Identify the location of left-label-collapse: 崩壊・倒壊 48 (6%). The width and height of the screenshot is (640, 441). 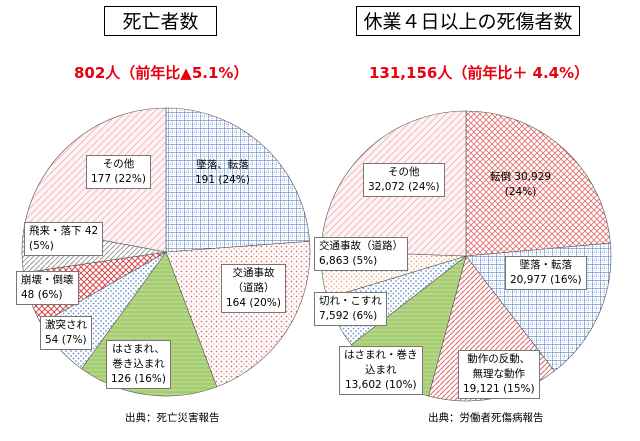
(47, 288).